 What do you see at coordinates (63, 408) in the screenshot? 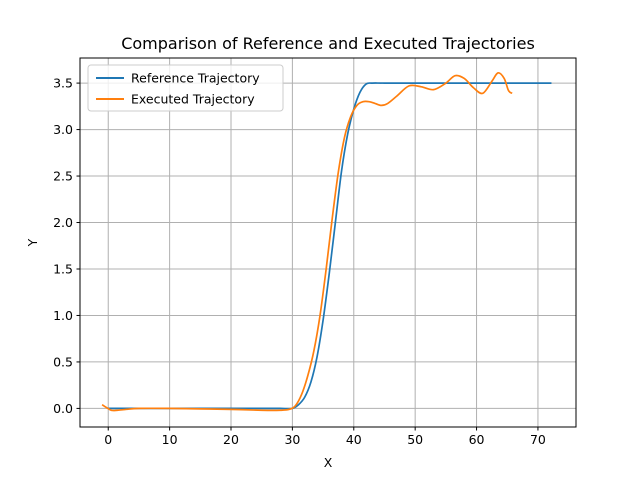
I see `y-tick-label: 0.0` at bounding box center [63, 408].